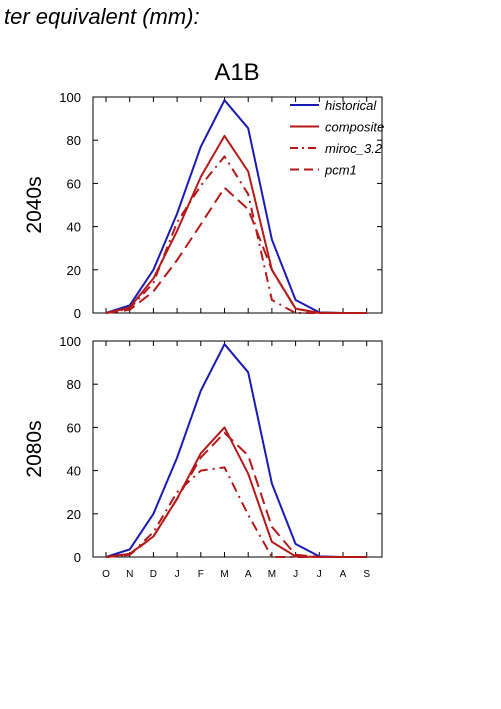 Image resolution: width=501 pixels, height=709 pixels. Describe the element at coordinates (354, 127) in the screenshot. I see `legend-label: composite` at that location.